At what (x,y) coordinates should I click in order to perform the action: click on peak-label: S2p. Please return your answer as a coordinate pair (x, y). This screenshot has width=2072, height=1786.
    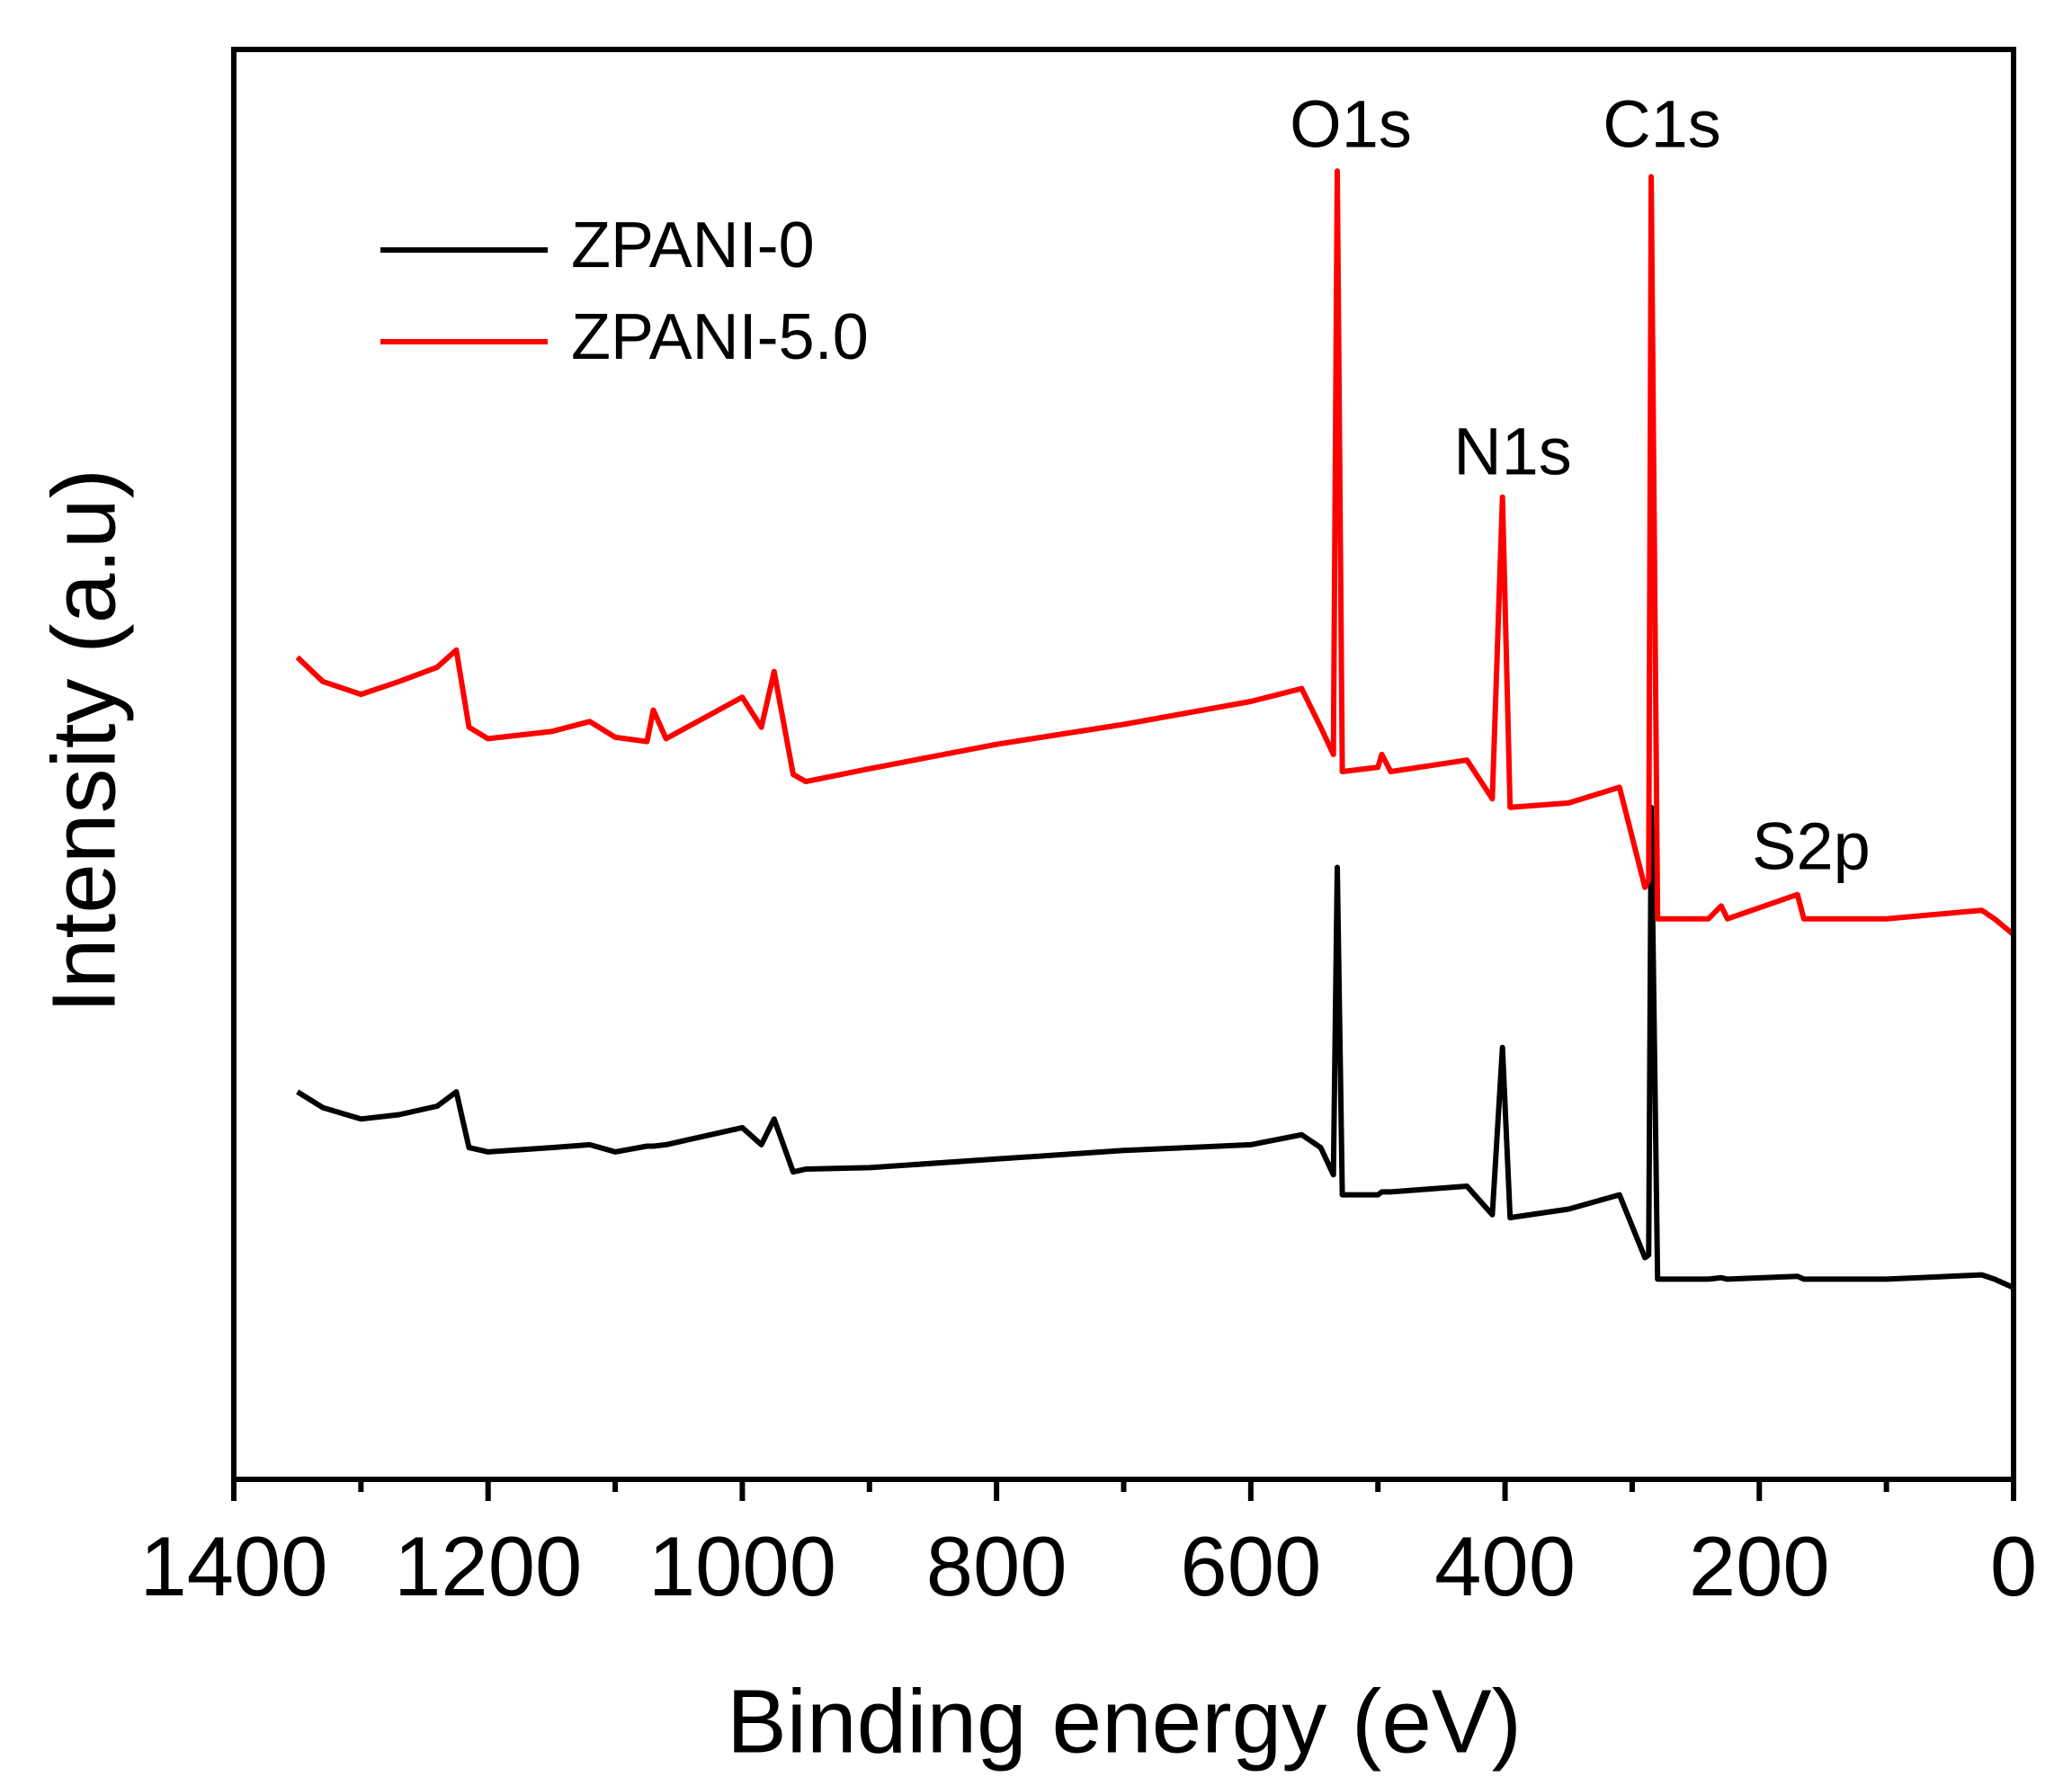
    Looking at the image, I should click on (1811, 846).